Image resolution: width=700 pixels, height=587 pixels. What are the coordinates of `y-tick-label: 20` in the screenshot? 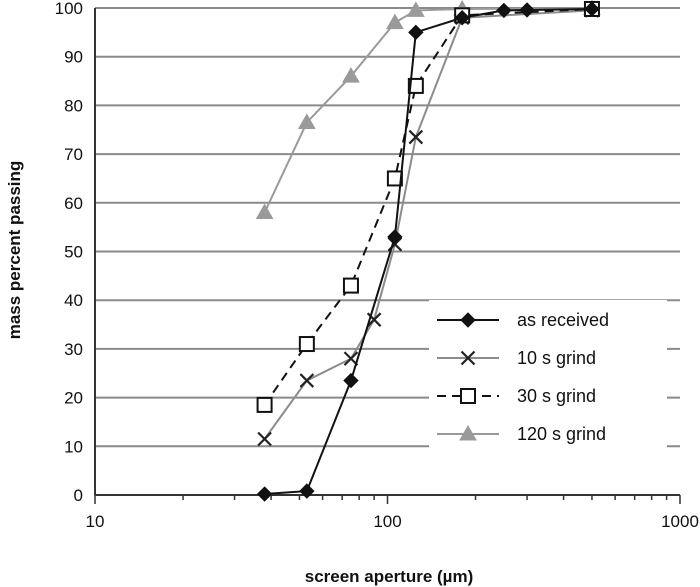 It's located at (73, 398).